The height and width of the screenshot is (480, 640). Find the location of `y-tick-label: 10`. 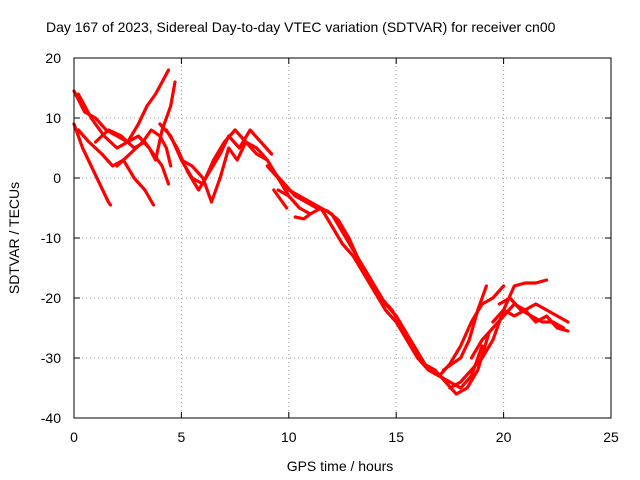

y-tick-label: 10 is located at coordinates (53, 118).